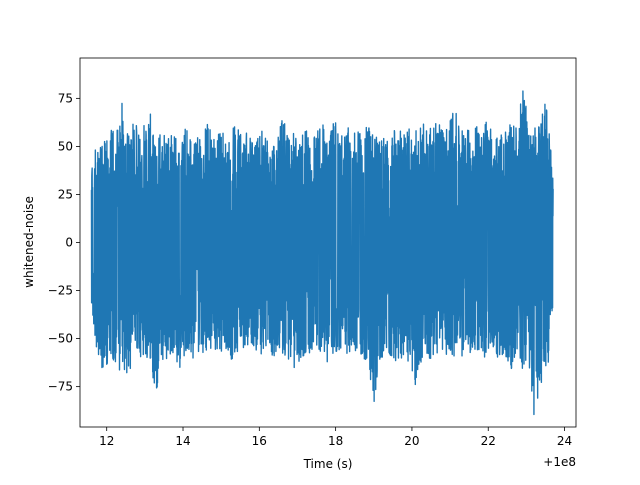 The image size is (640, 485). What do you see at coordinates (65, 194) in the screenshot?
I see `y-tick-label: 25` at bounding box center [65, 194].